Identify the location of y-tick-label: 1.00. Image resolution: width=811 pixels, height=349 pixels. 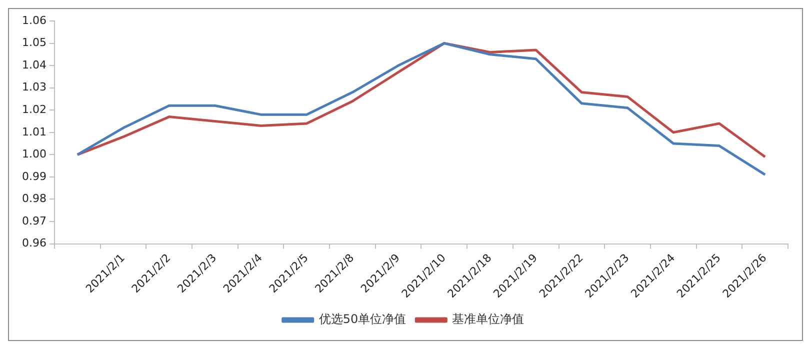
(34, 154).